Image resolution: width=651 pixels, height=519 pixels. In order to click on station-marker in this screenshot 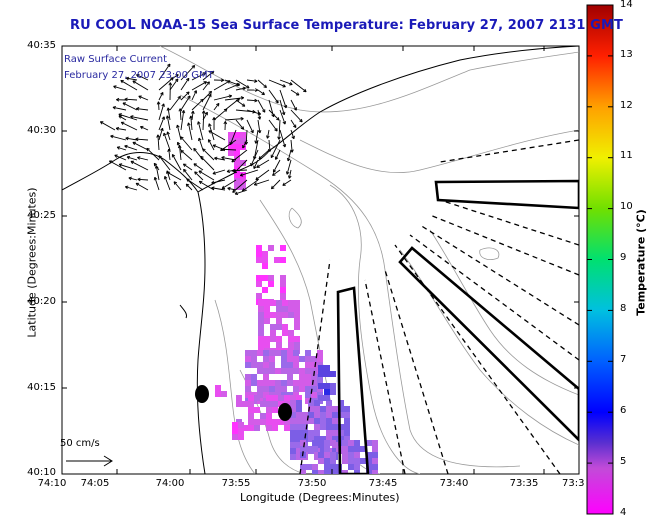, I will do `click(285, 412)`.